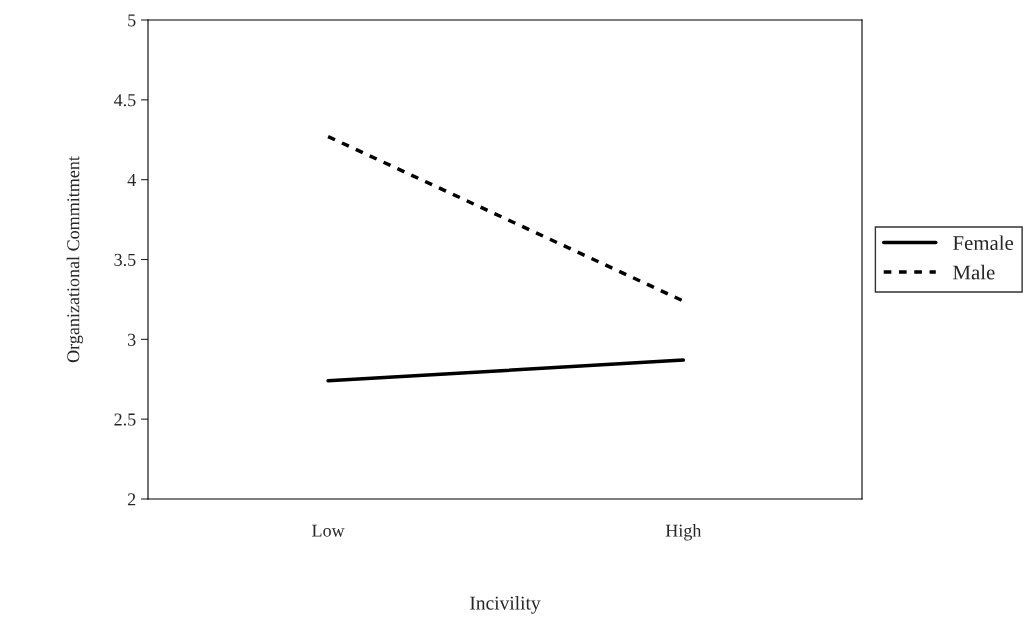  I want to click on x-tick-label: Low, so click(328, 530).